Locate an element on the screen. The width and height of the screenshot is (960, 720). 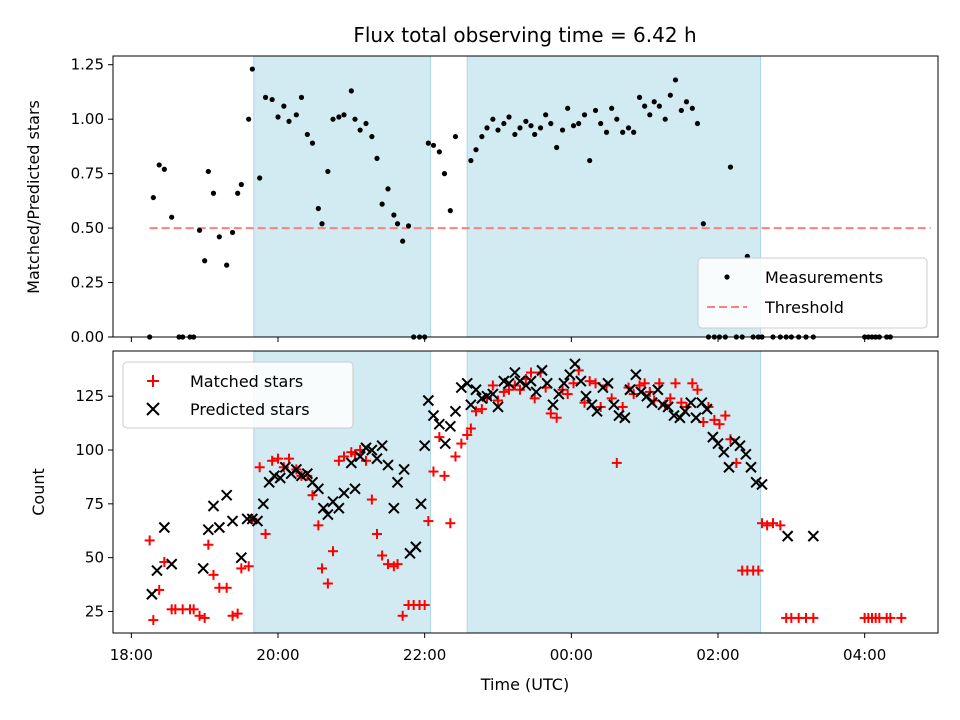
y-tick-label: 25 is located at coordinates (94, 611).